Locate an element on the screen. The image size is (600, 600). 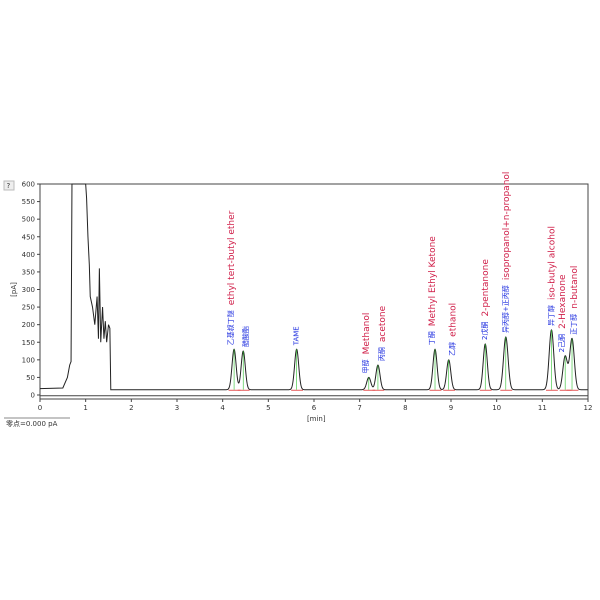
x-tick-label: 11 is located at coordinates (542, 408).